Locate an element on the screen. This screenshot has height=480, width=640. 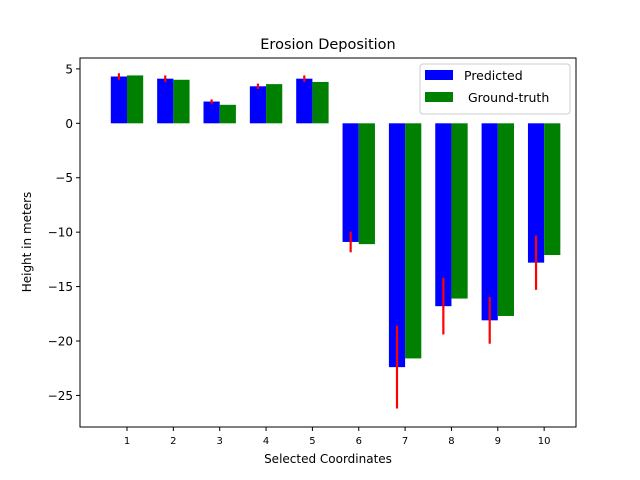
y-axis-ticks: 5 0 −5 −10 −15 −20 −25 is located at coordinates (64, 232).